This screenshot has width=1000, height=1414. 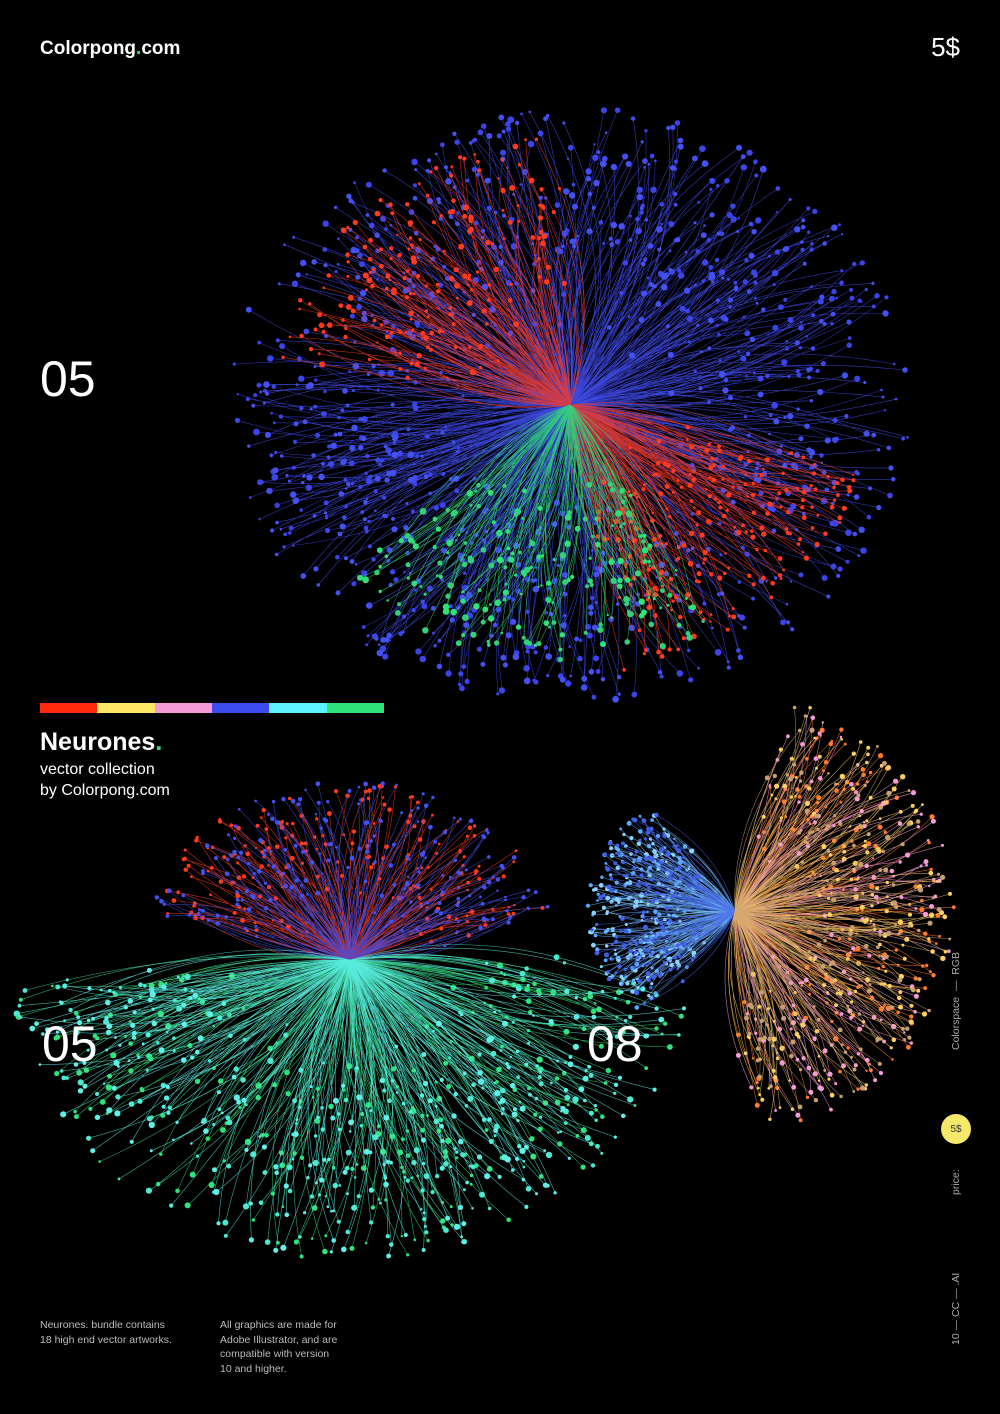 I want to click on neuron-branches, so click(x=711, y=536).